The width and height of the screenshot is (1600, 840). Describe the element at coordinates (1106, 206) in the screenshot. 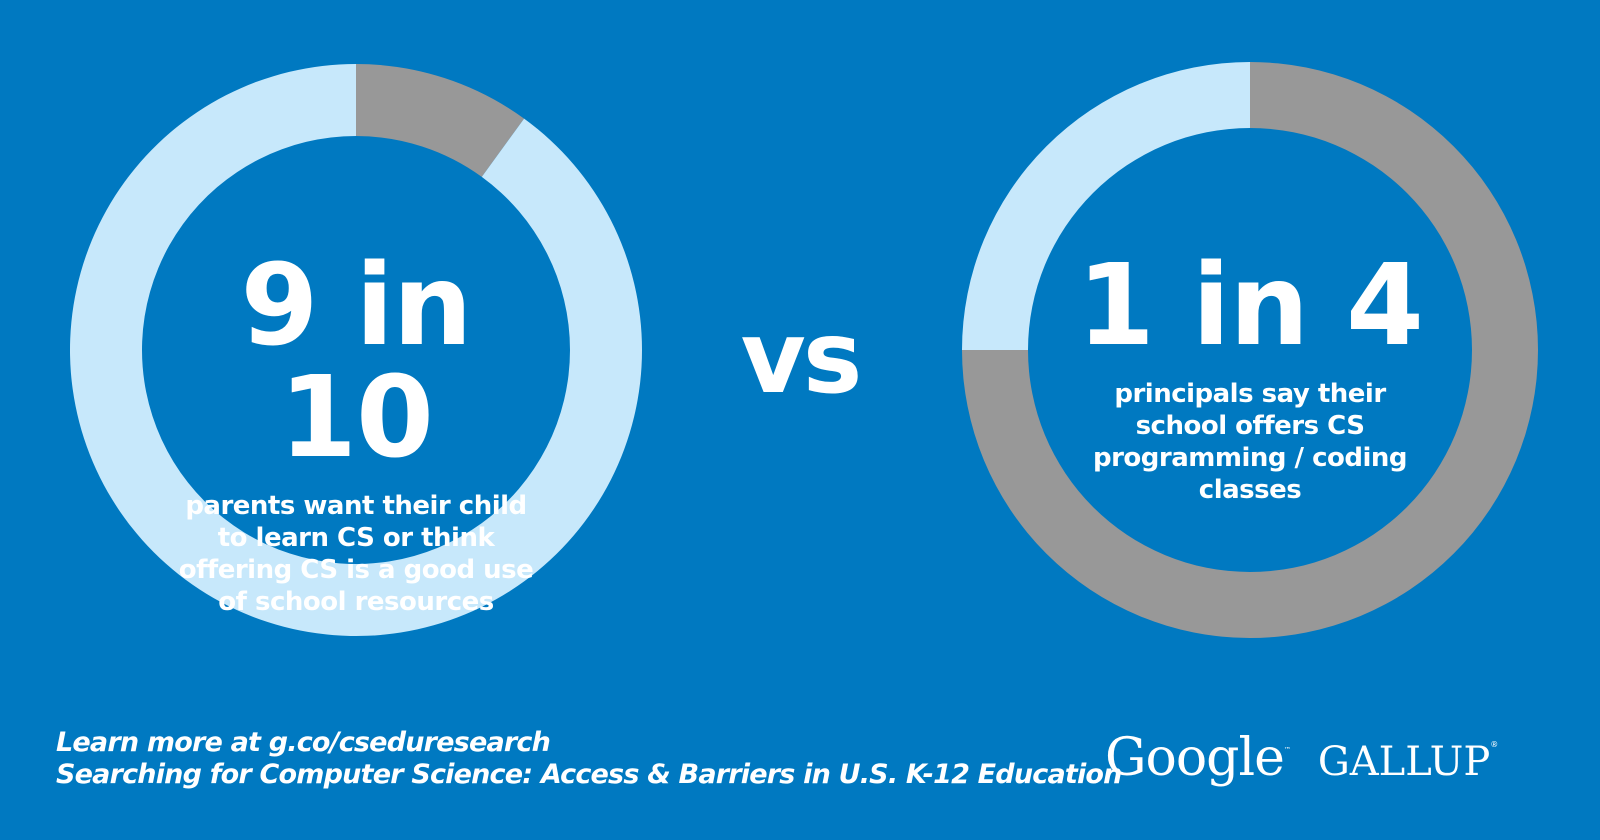

I see `principals-slice-yes` at that location.